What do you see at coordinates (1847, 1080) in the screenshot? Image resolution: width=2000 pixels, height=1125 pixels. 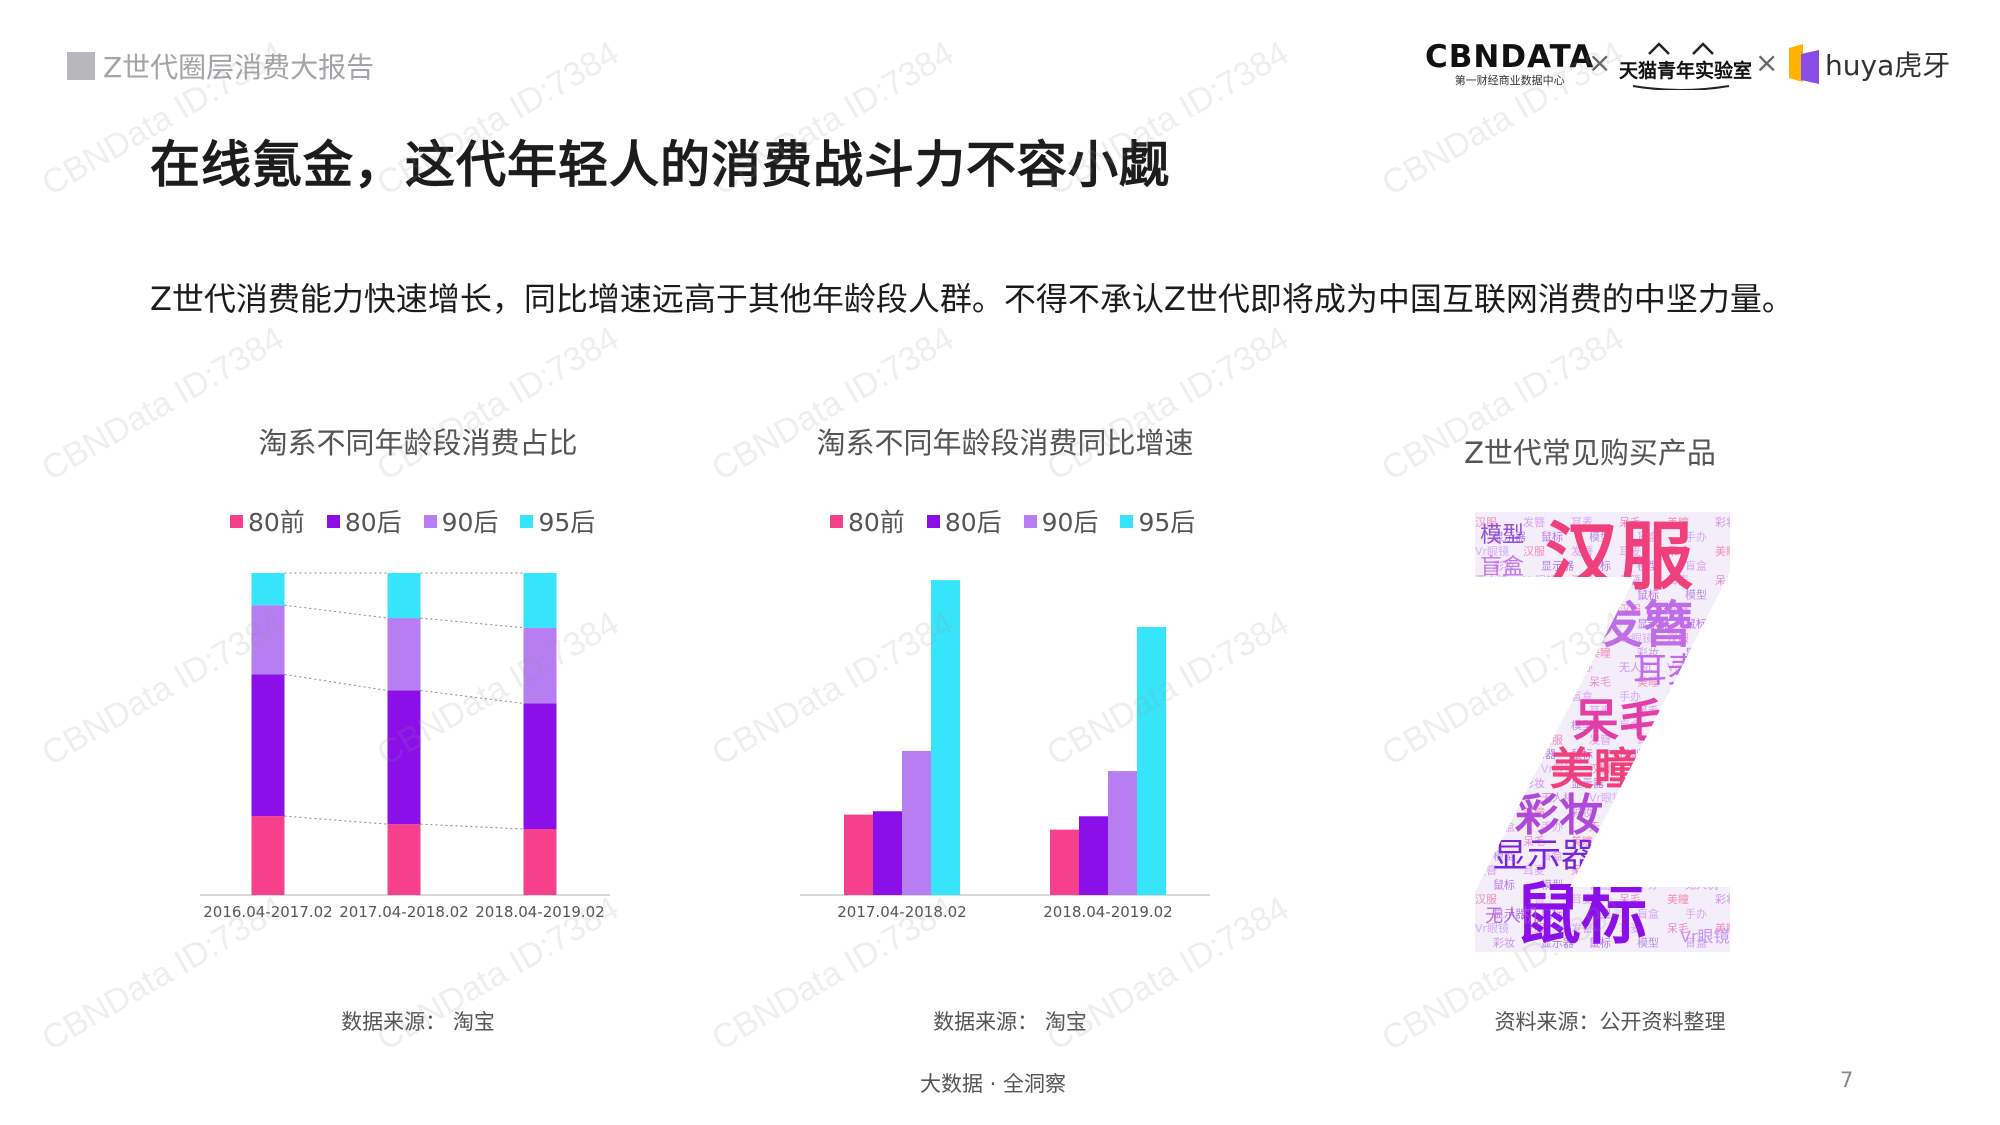 I see `page-number: 7` at bounding box center [1847, 1080].